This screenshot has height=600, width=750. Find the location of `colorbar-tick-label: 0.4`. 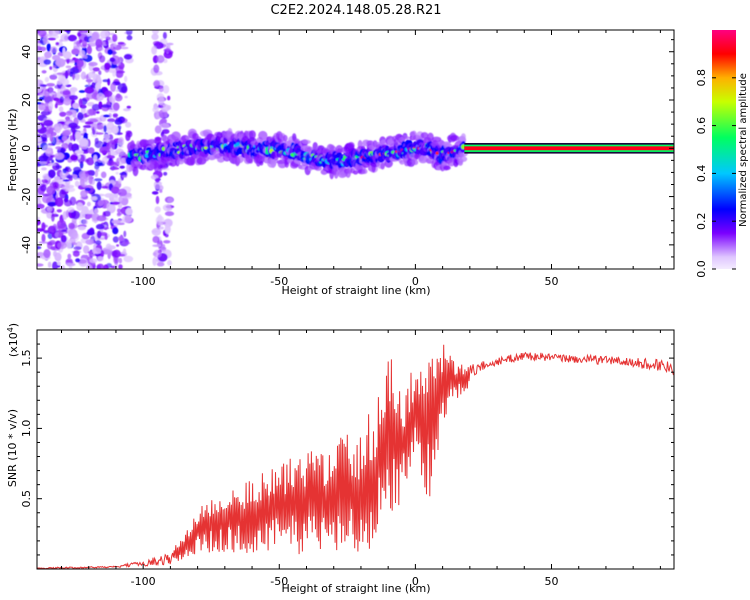

colorbar-tick-label: 0.4 is located at coordinates (701, 174).